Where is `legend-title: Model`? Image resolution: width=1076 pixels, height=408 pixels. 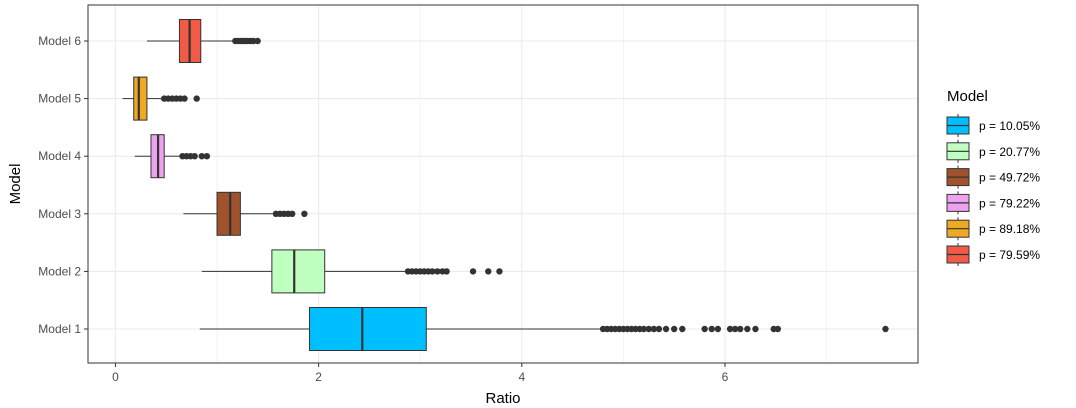
legend-title: Model is located at coordinates (967, 96).